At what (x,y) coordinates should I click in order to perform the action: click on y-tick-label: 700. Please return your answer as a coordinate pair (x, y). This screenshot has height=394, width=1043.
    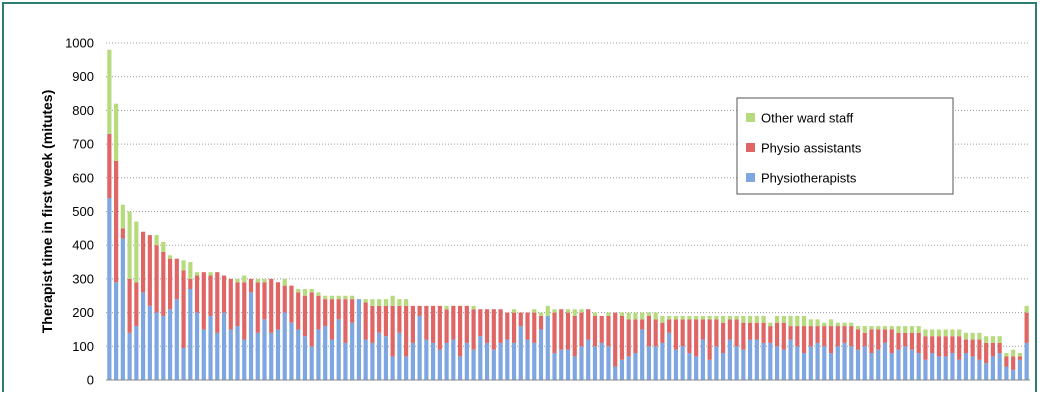
    Looking at the image, I should click on (83, 144).